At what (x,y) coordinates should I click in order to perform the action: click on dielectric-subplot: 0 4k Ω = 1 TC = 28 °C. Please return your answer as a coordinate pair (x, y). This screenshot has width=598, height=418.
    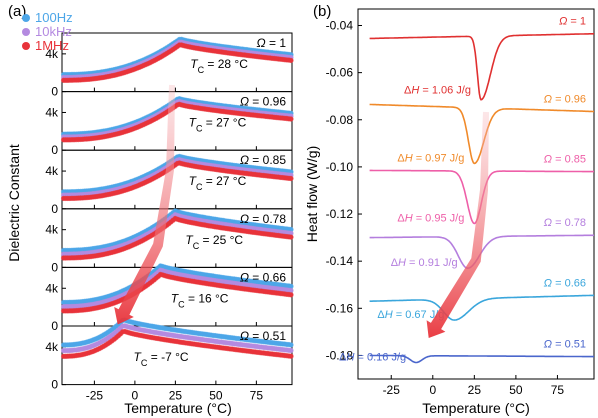
    Looking at the image, I should click on (169, 65).